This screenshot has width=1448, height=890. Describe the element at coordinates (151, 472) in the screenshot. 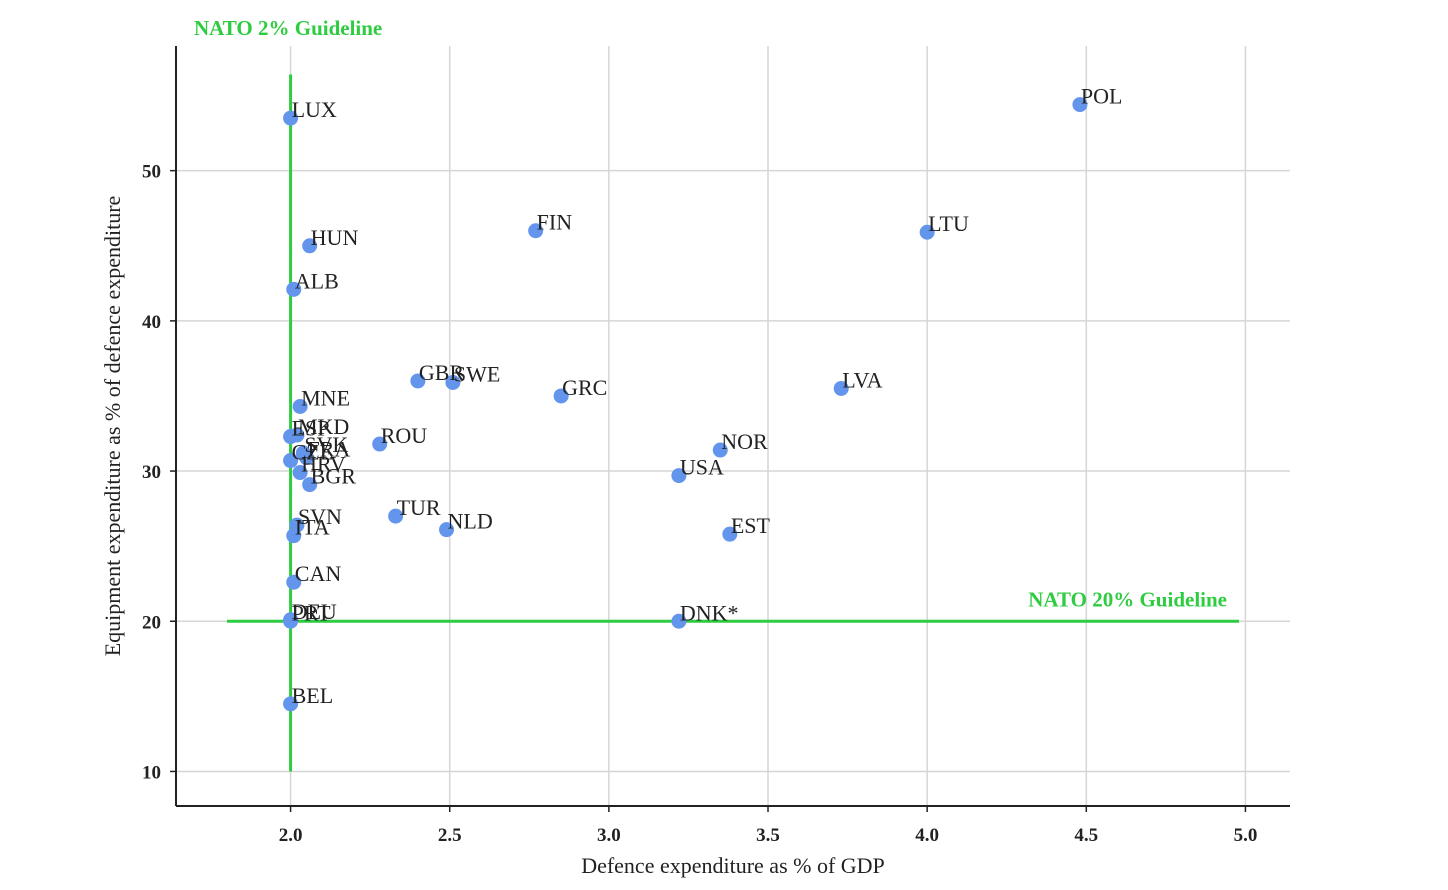

I see `y-tick-label: 30` at that location.